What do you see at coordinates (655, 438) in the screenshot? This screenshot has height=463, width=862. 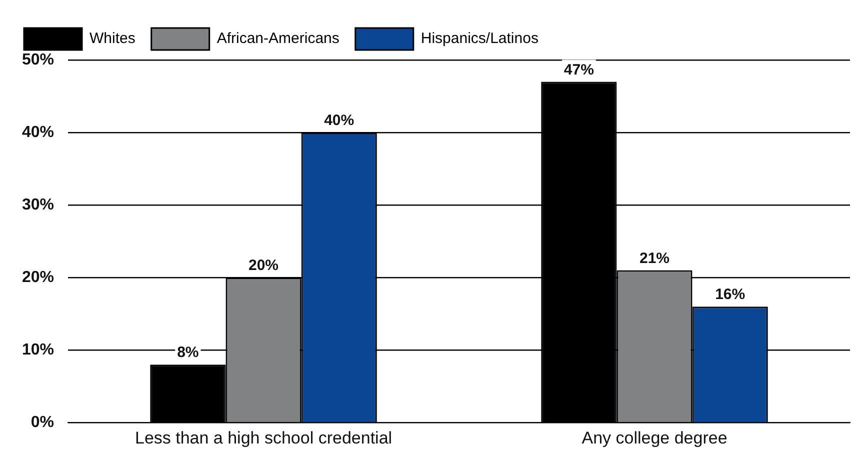 I see `x-tick-label: Any college degree` at bounding box center [655, 438].